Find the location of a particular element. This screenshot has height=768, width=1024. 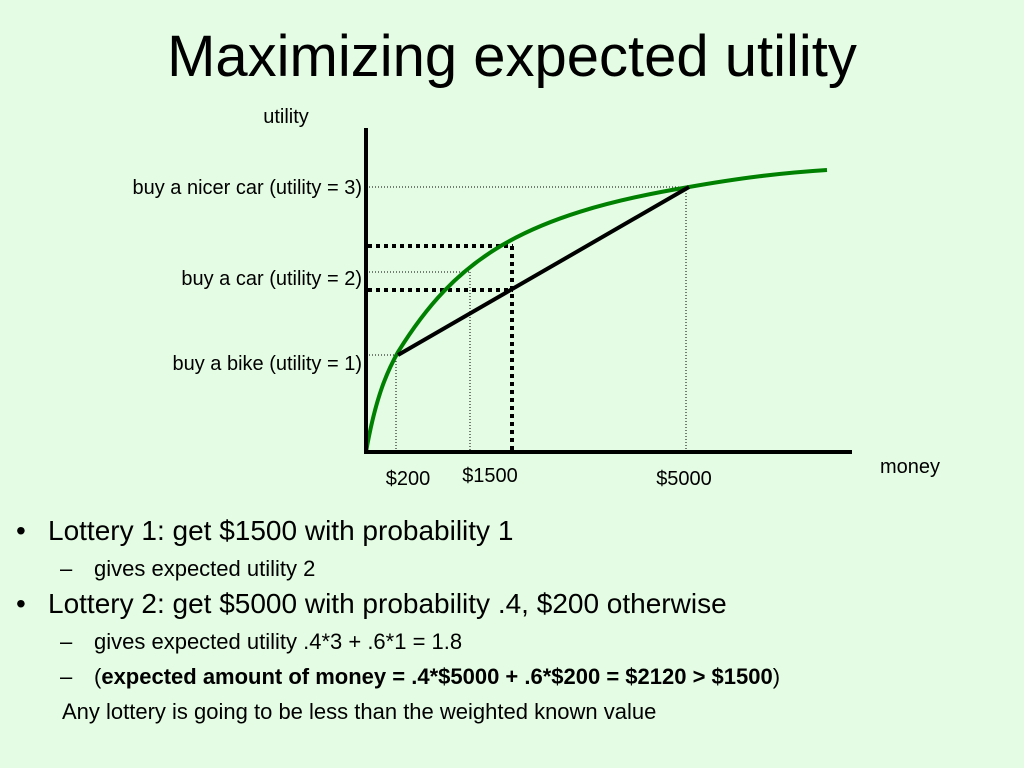

guide-lines is located at coordinates (527, 319).